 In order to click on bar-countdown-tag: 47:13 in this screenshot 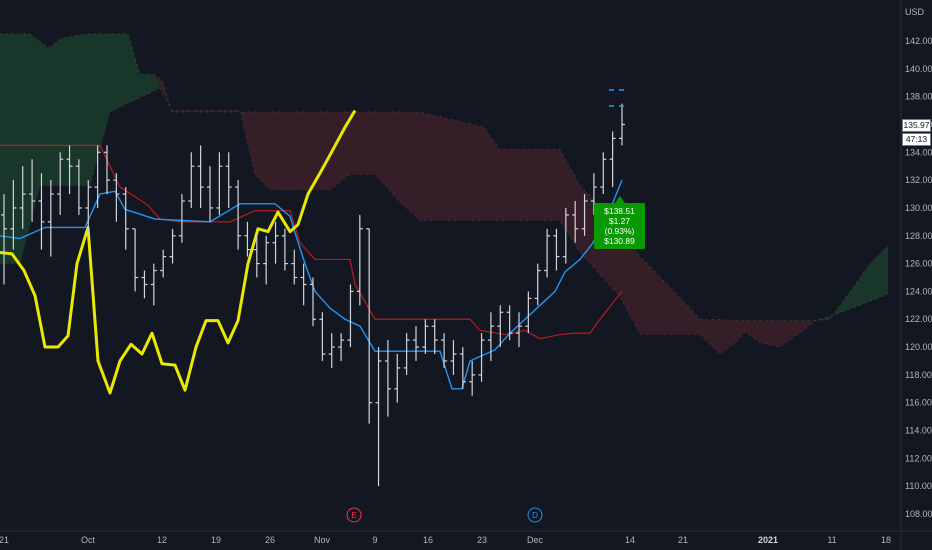, I will do `click(916, 139)`.